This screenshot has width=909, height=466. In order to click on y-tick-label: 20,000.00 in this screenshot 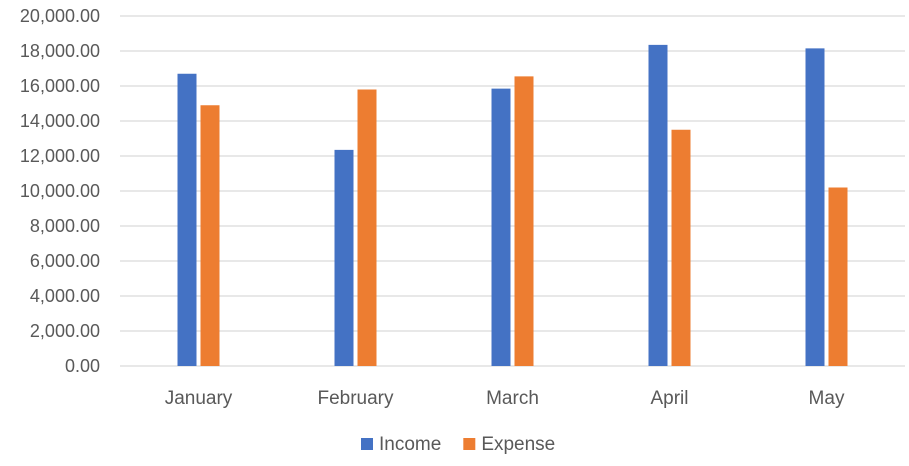, I will do `click(60, 16)`.